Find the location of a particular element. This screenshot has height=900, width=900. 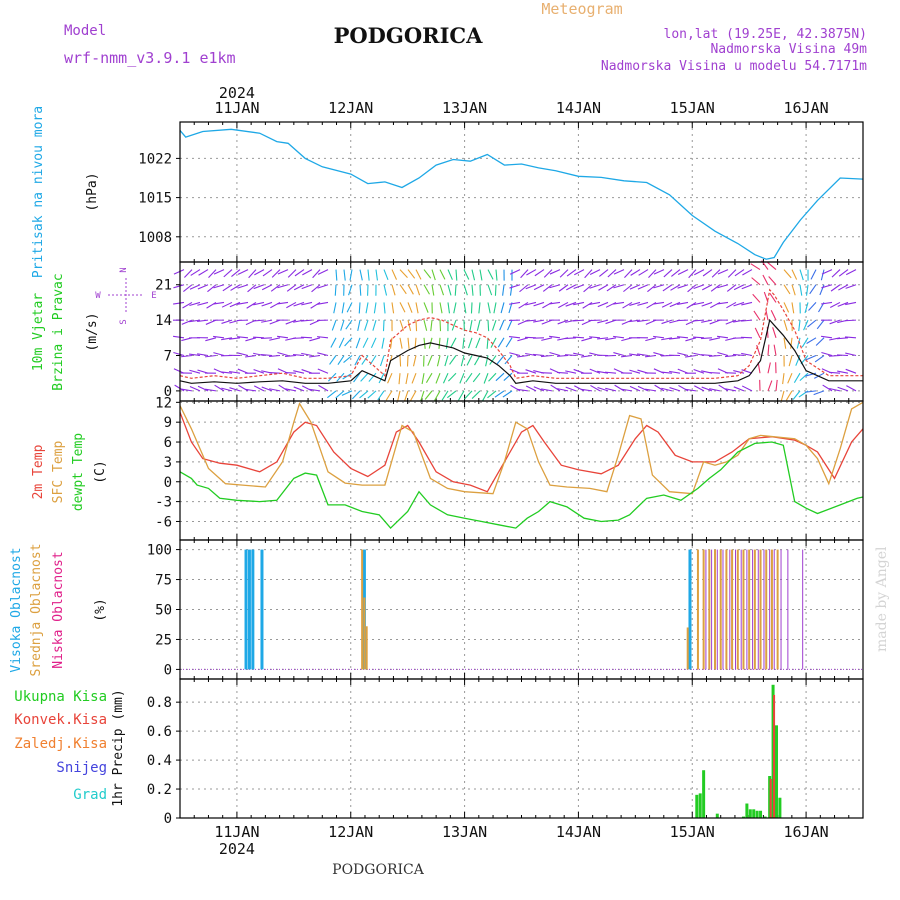

wind-ylabel-2: Brzina i Pravac is located at coordinates (58, 331).